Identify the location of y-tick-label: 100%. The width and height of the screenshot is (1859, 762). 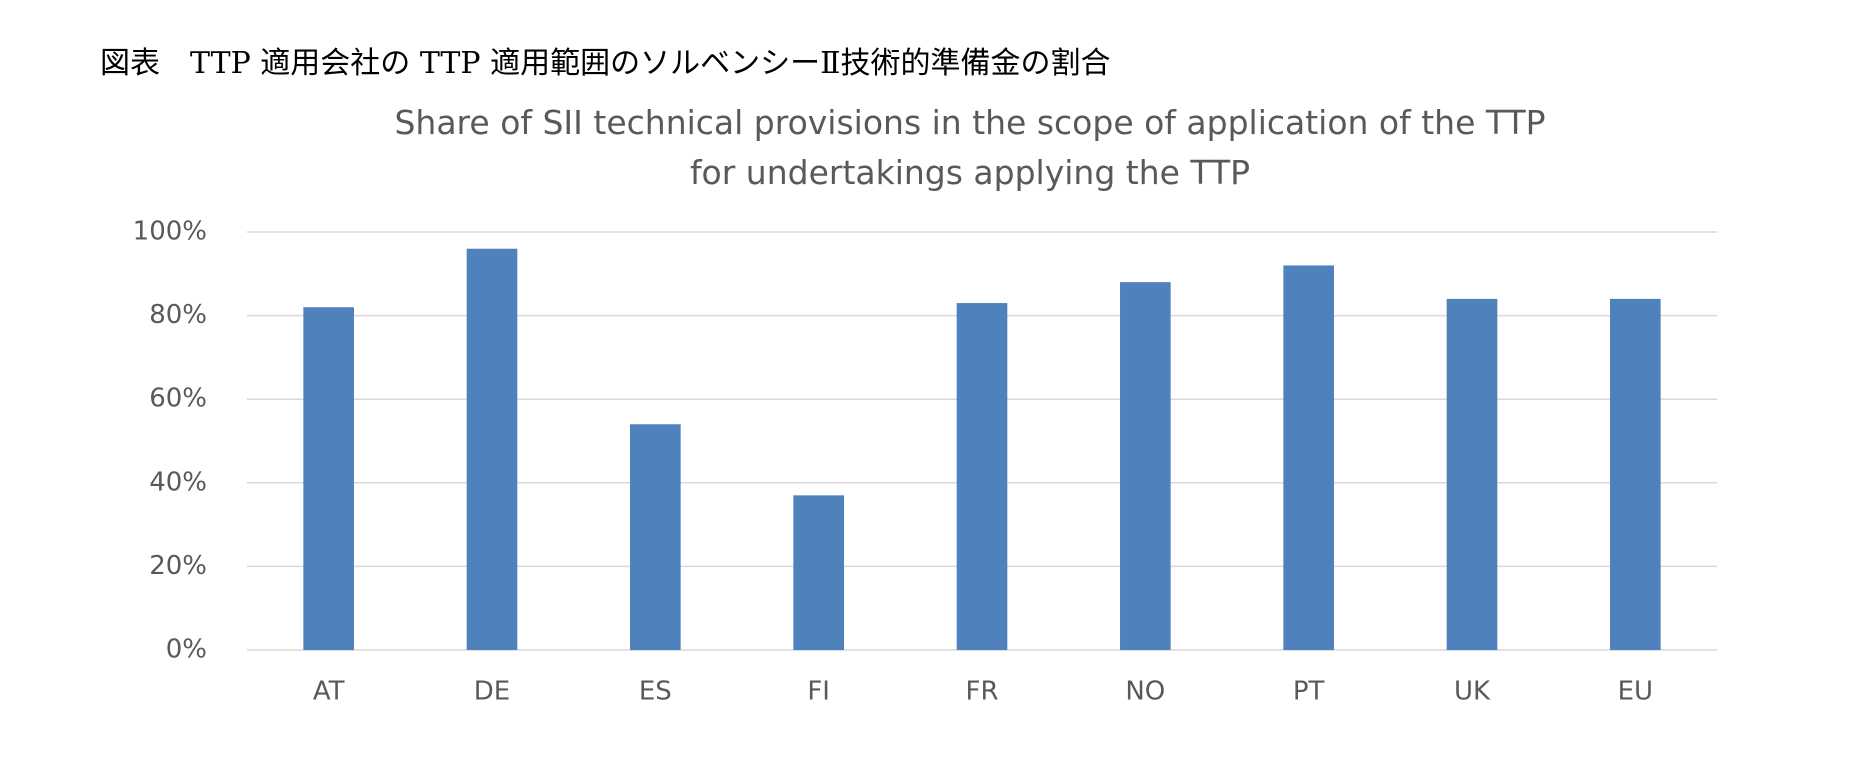
(170, 232).